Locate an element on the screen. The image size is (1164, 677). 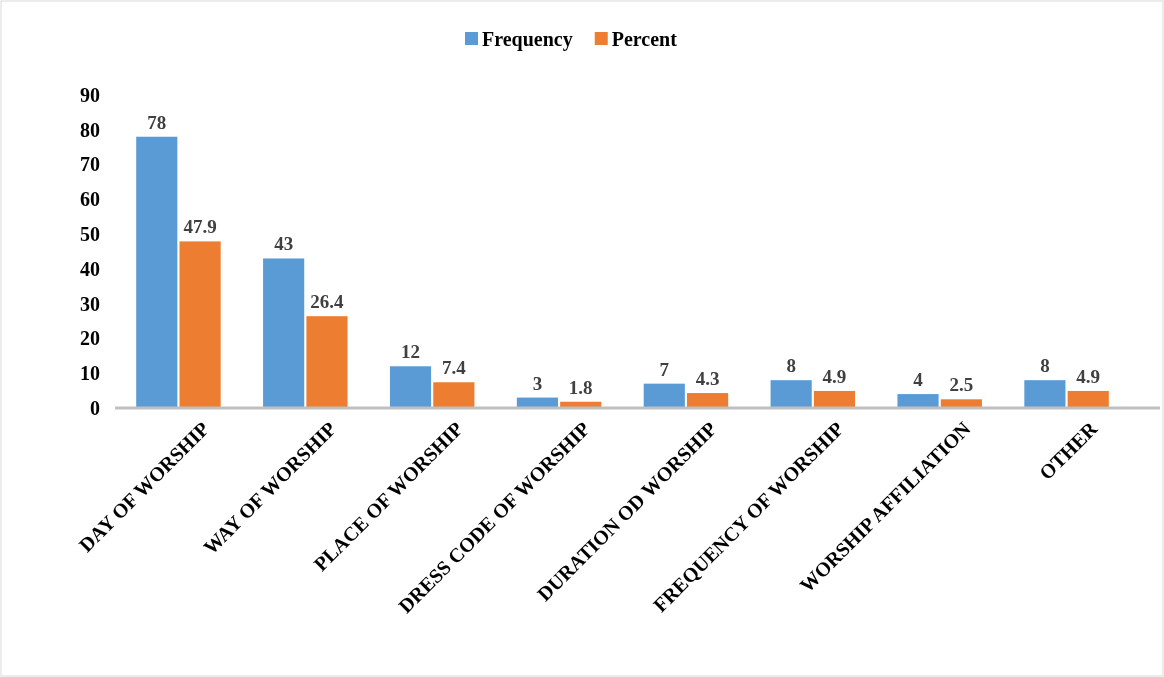
y-tick-label: 20 is located at coordinates (90, 338).